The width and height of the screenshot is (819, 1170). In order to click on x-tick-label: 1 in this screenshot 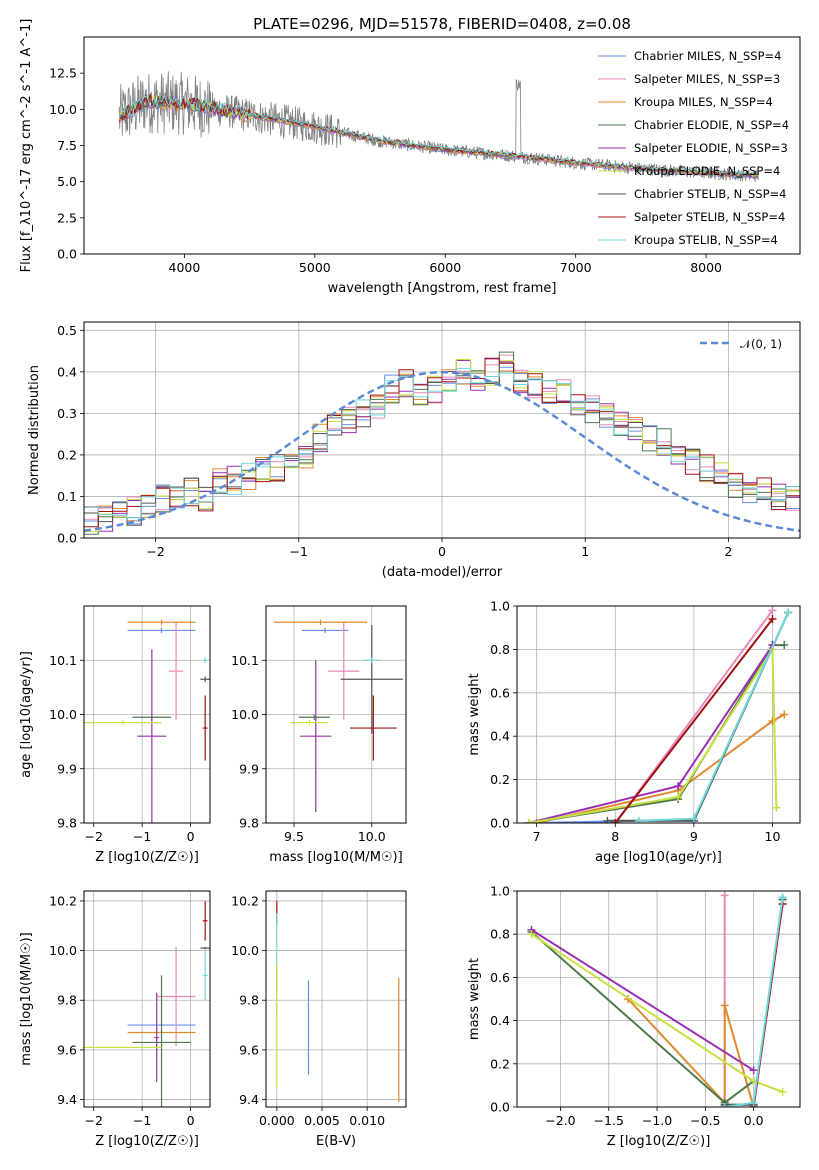, I will do `click(585, 551)`.